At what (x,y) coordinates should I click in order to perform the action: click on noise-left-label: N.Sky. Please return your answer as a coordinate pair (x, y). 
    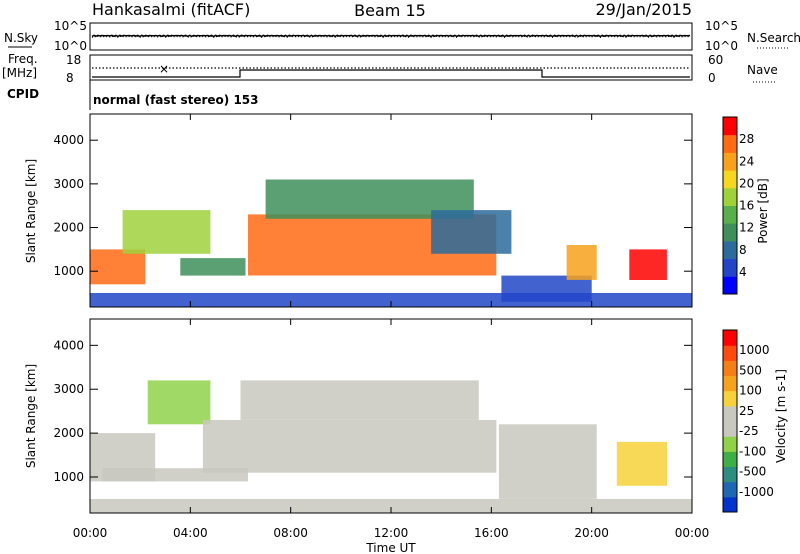
    Looking at the image, I should click on (21, 38).